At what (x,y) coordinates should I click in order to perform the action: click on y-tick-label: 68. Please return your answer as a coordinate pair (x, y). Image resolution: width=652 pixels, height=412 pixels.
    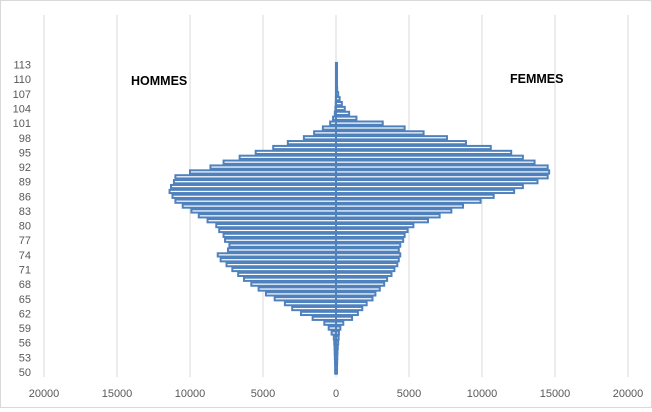
    Looking at the image, I should click on (25, 285).